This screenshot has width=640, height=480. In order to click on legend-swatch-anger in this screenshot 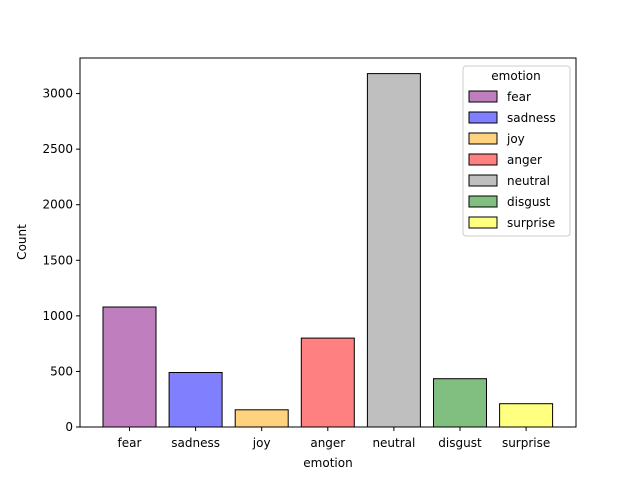, I will do `click(483, 159)`.